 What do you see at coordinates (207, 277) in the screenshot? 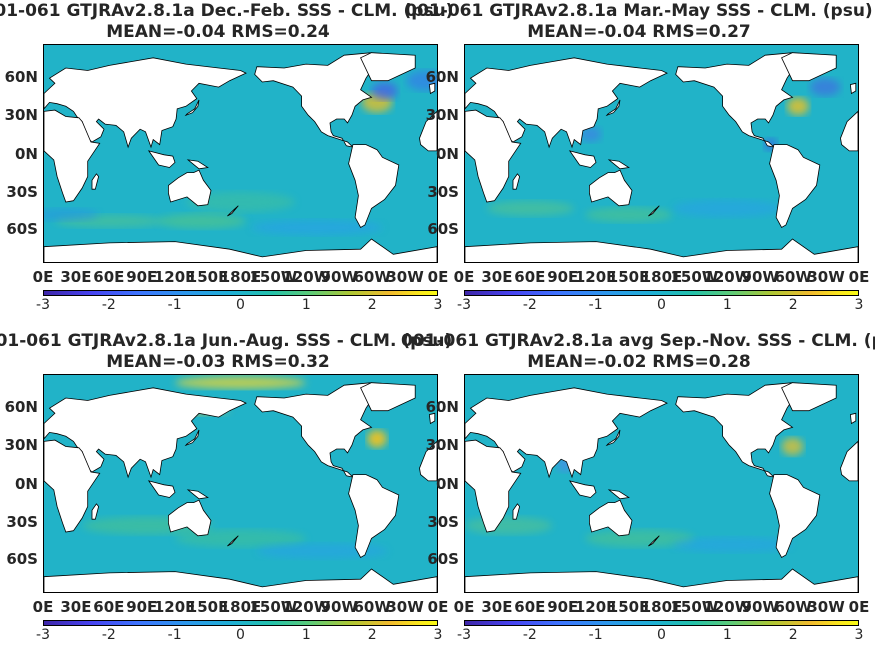
I see `lon-label: 150E` at bounding box center [207, 277].